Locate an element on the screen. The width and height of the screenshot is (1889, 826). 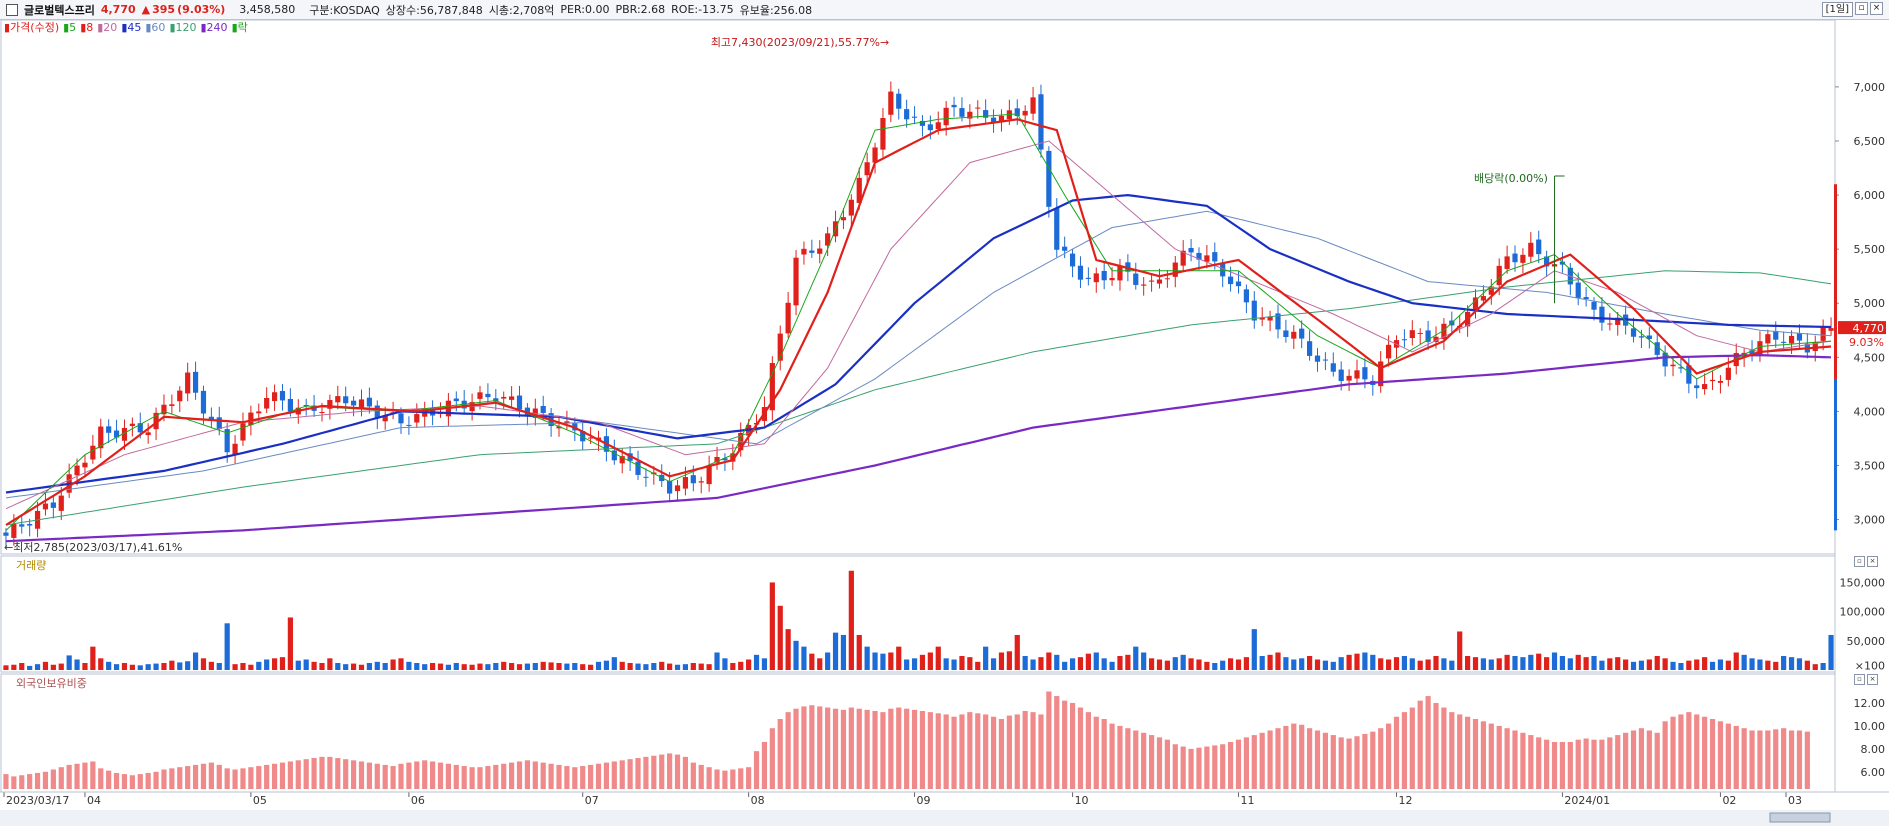
period-button: [1일] is located at coordinates (1837, 9).